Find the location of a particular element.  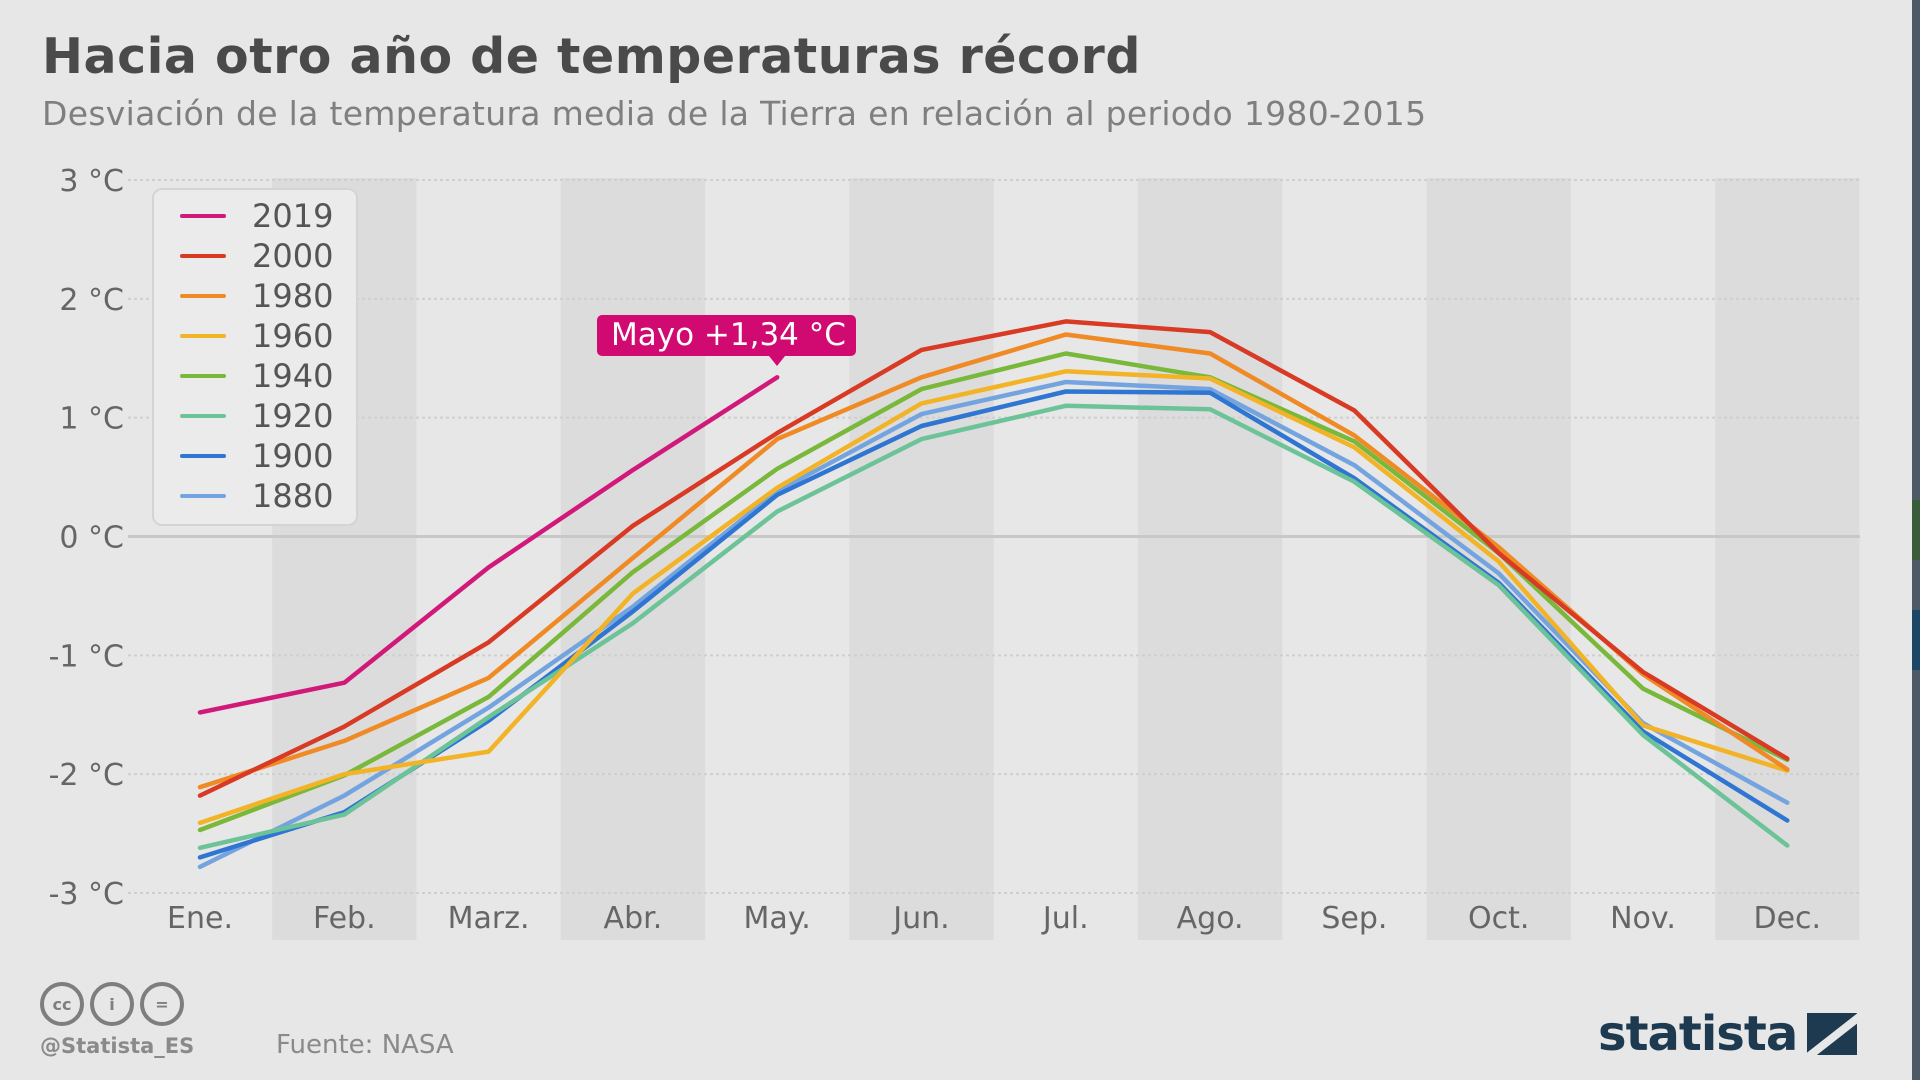

legend-item-1980: 1980 is located at coordinates (255, 296).